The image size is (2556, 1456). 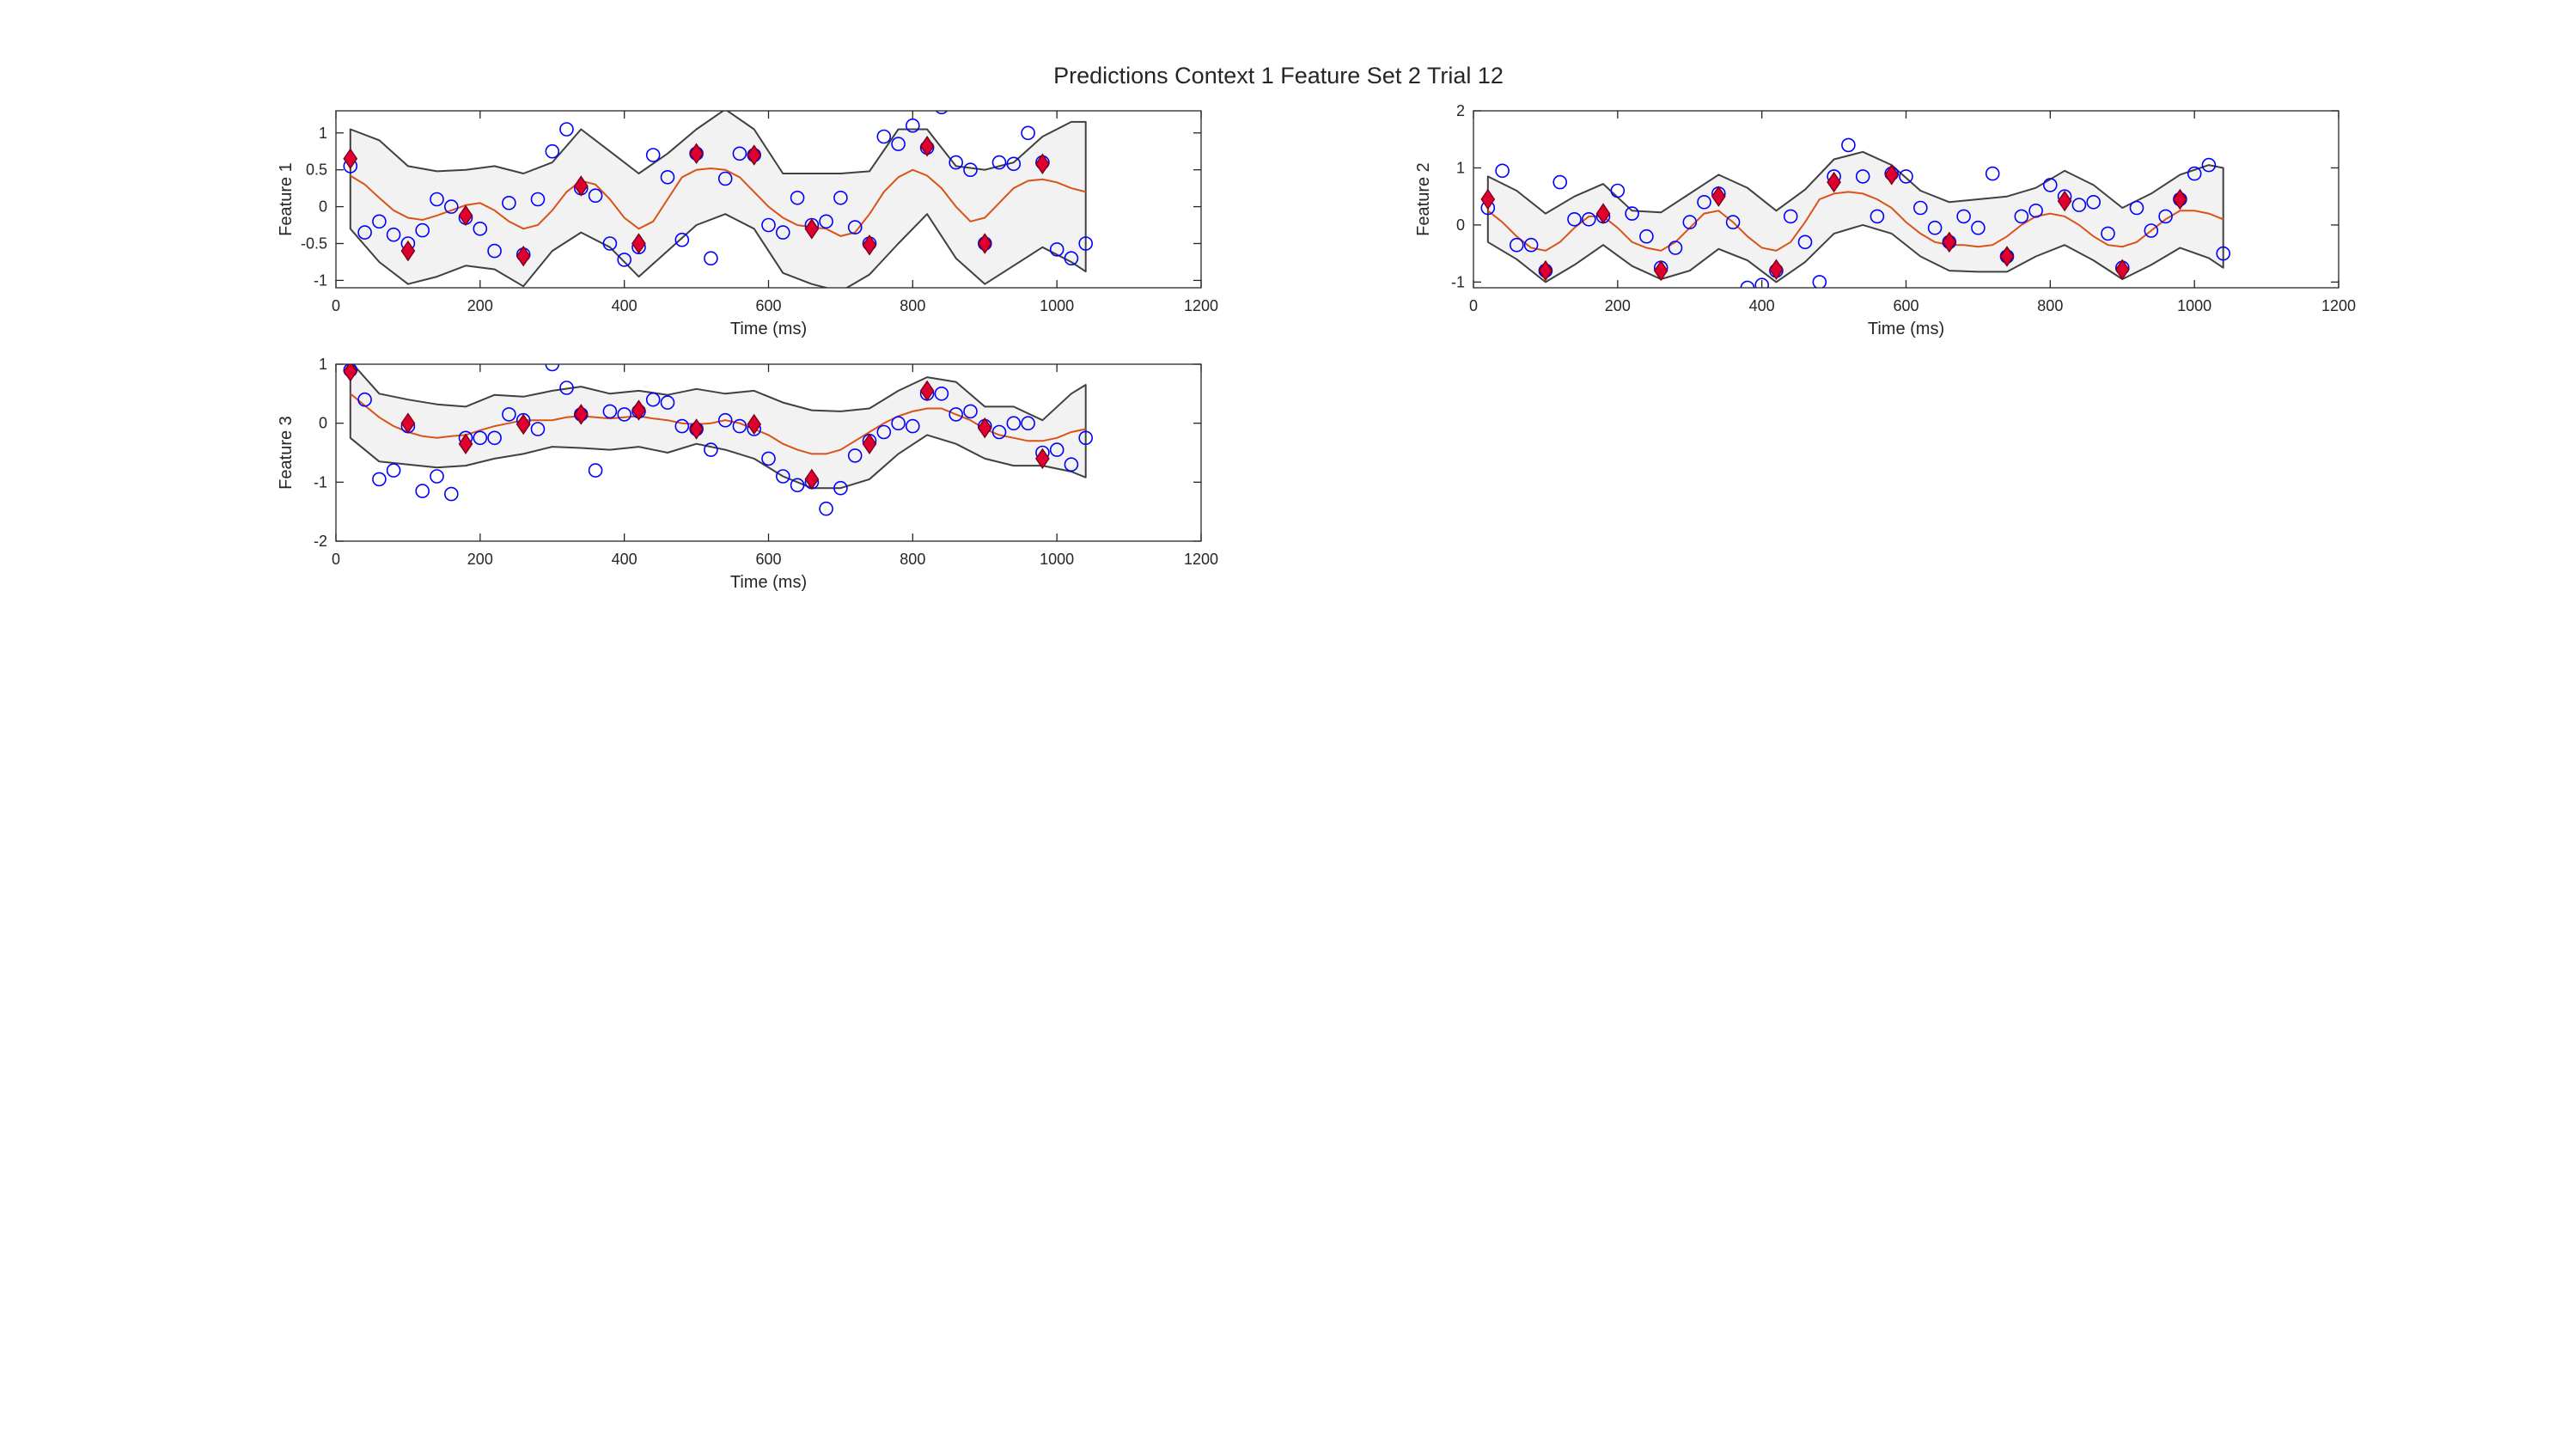 What do you see at coordinates (1458, 282) in the screenshot?
I see `y-tick-label: -1` at bounding box center [1458, 282].